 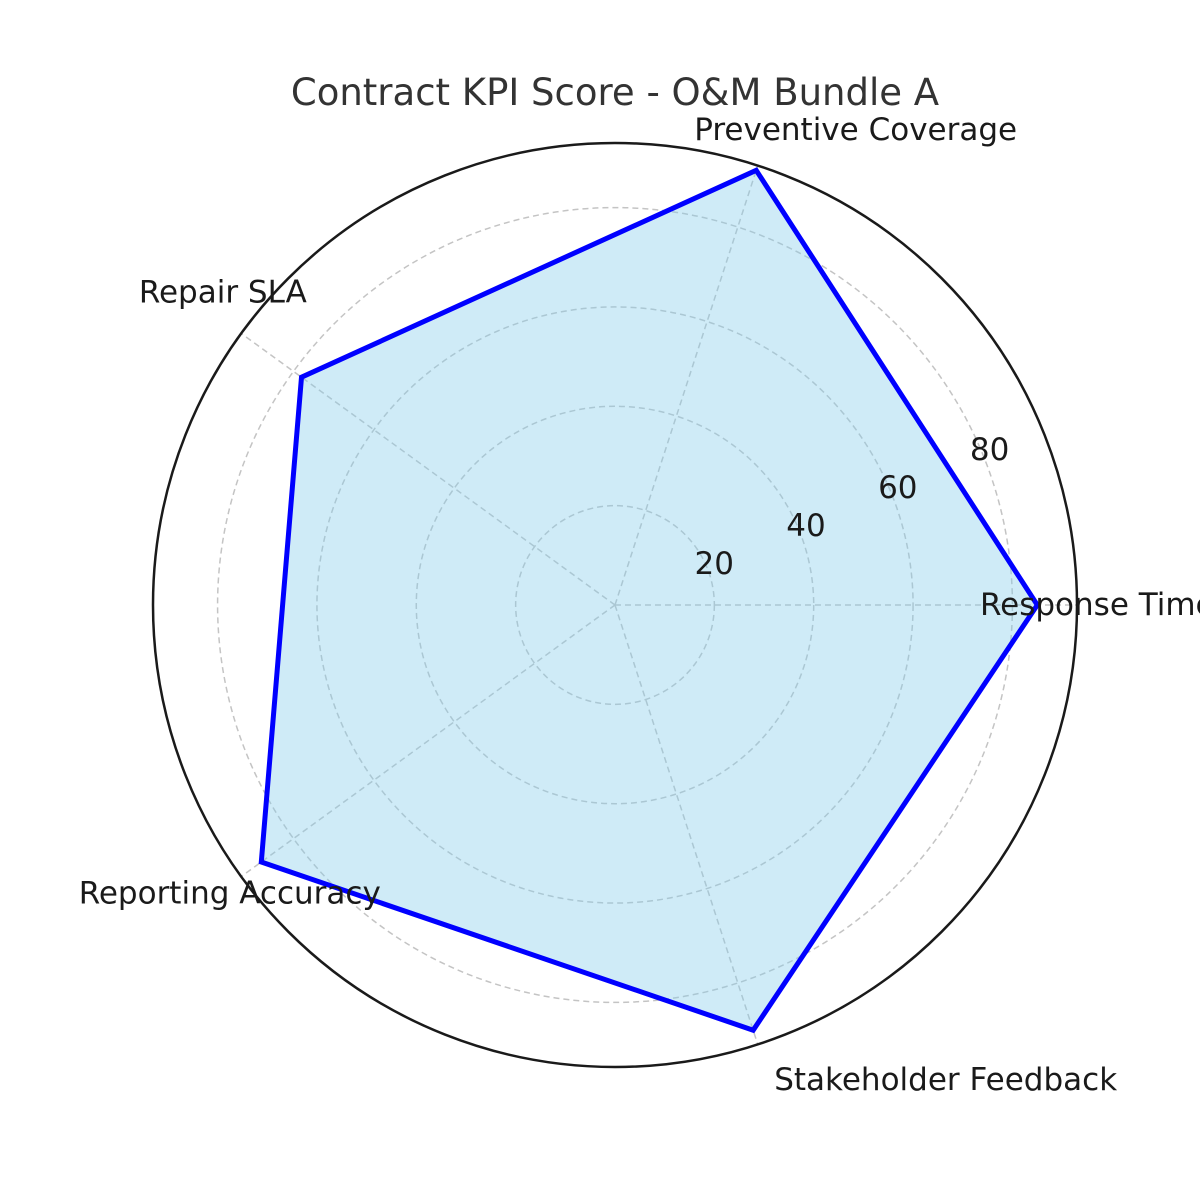 I want to click on axis-label-preventive-coverage: Preventive Coverage, so click(x=855, y=130).